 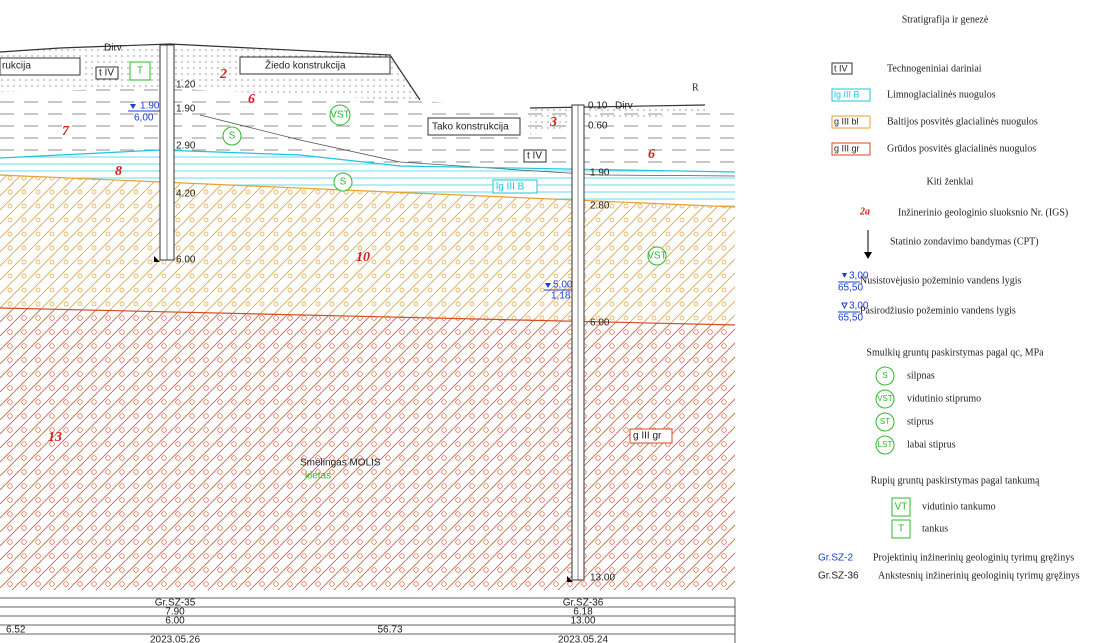 What do you see at coordinates (647, 436) in the screenshot?
I see `label: g III gr` at bounding box center [647, 436].